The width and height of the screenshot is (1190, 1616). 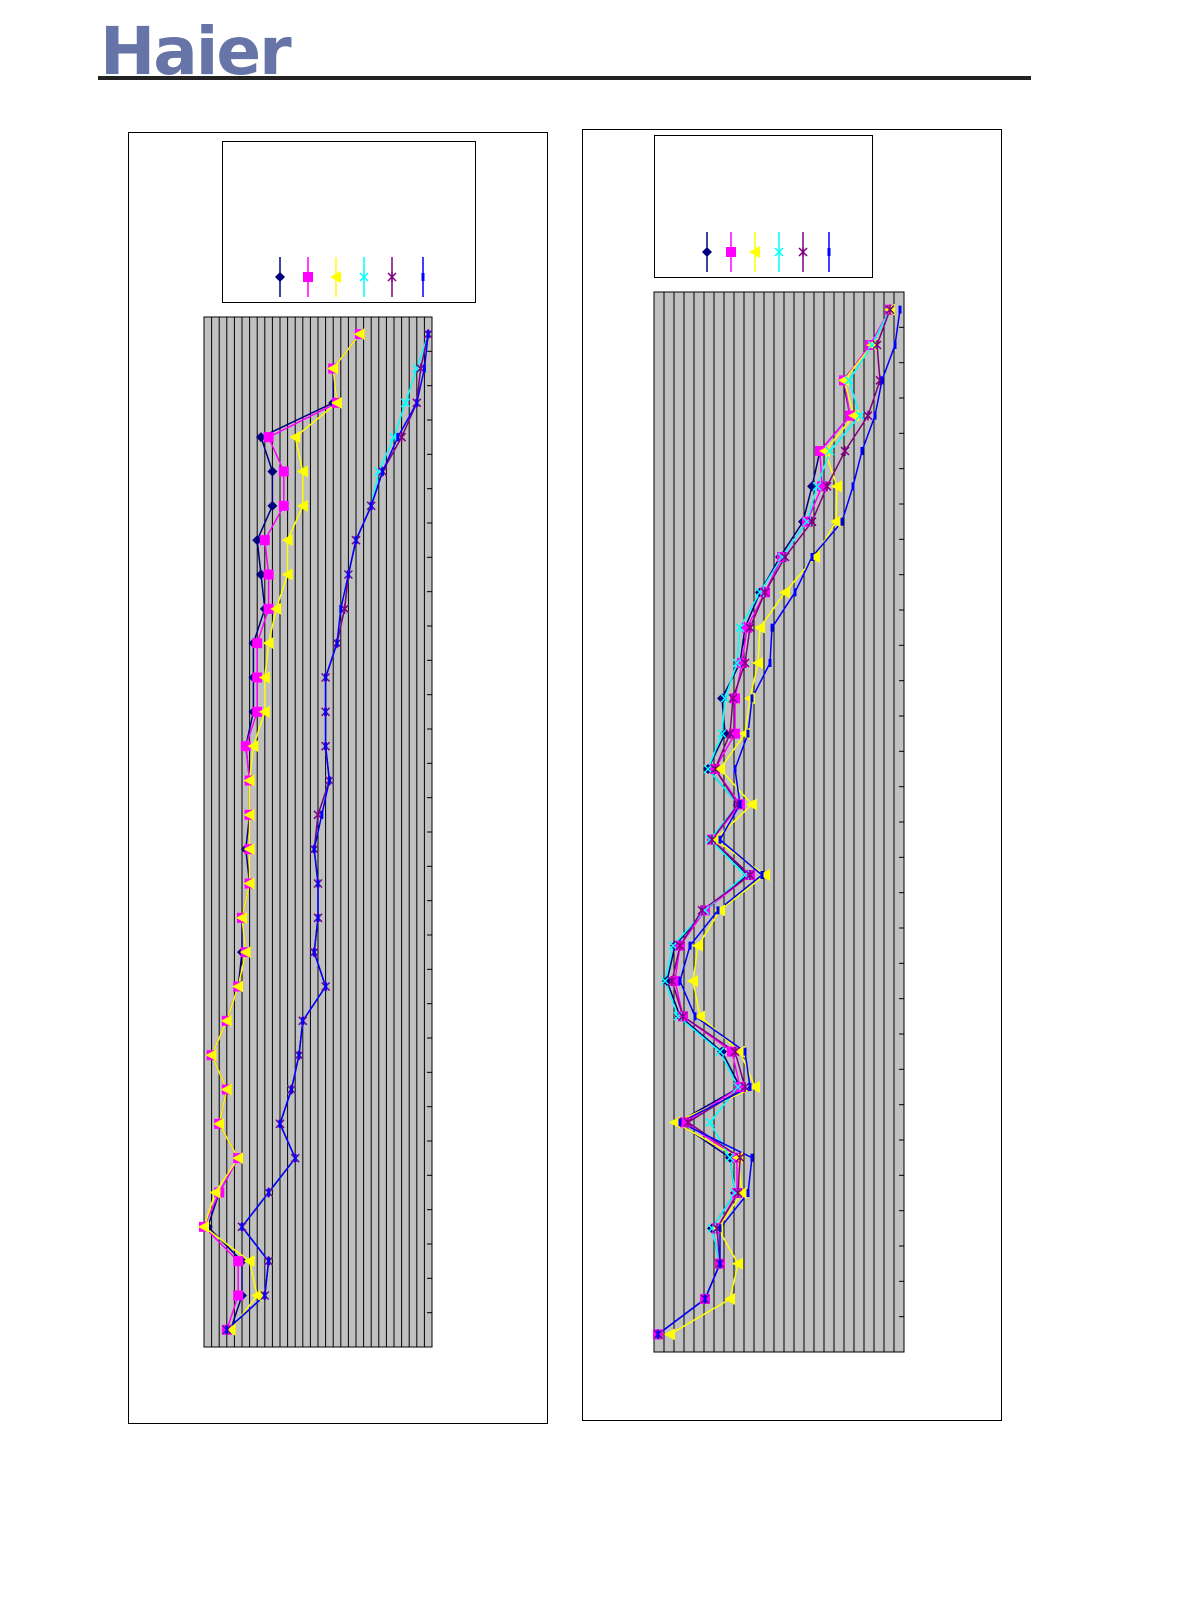 I want to click on plot-area, so click(x=779, y=822).